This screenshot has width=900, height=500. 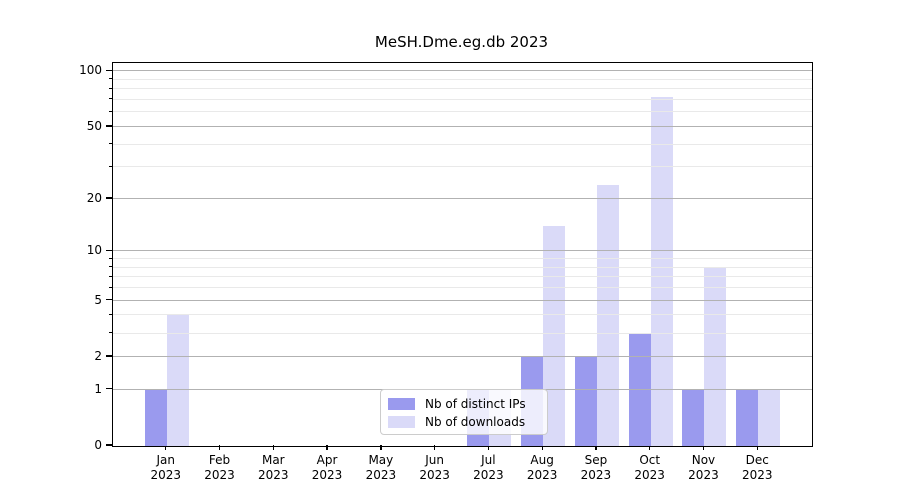 I want to click on x-tick-label: Nov 2023, so click(x=703, y=468).